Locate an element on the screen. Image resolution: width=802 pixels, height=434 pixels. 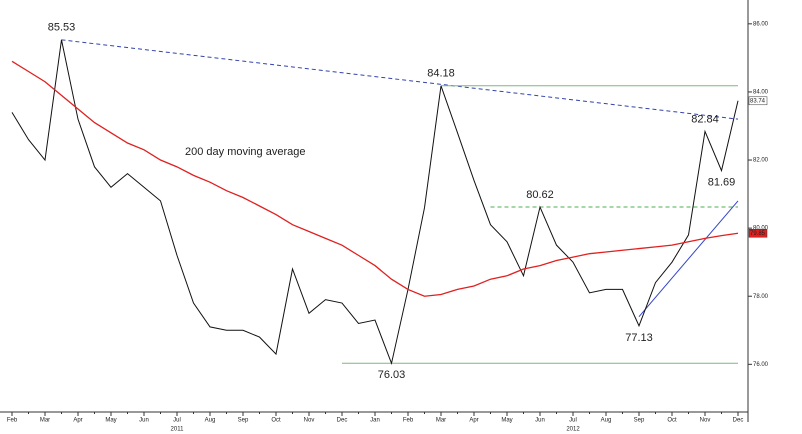
data-label: 81.69 is located at coordinates (722, 182).